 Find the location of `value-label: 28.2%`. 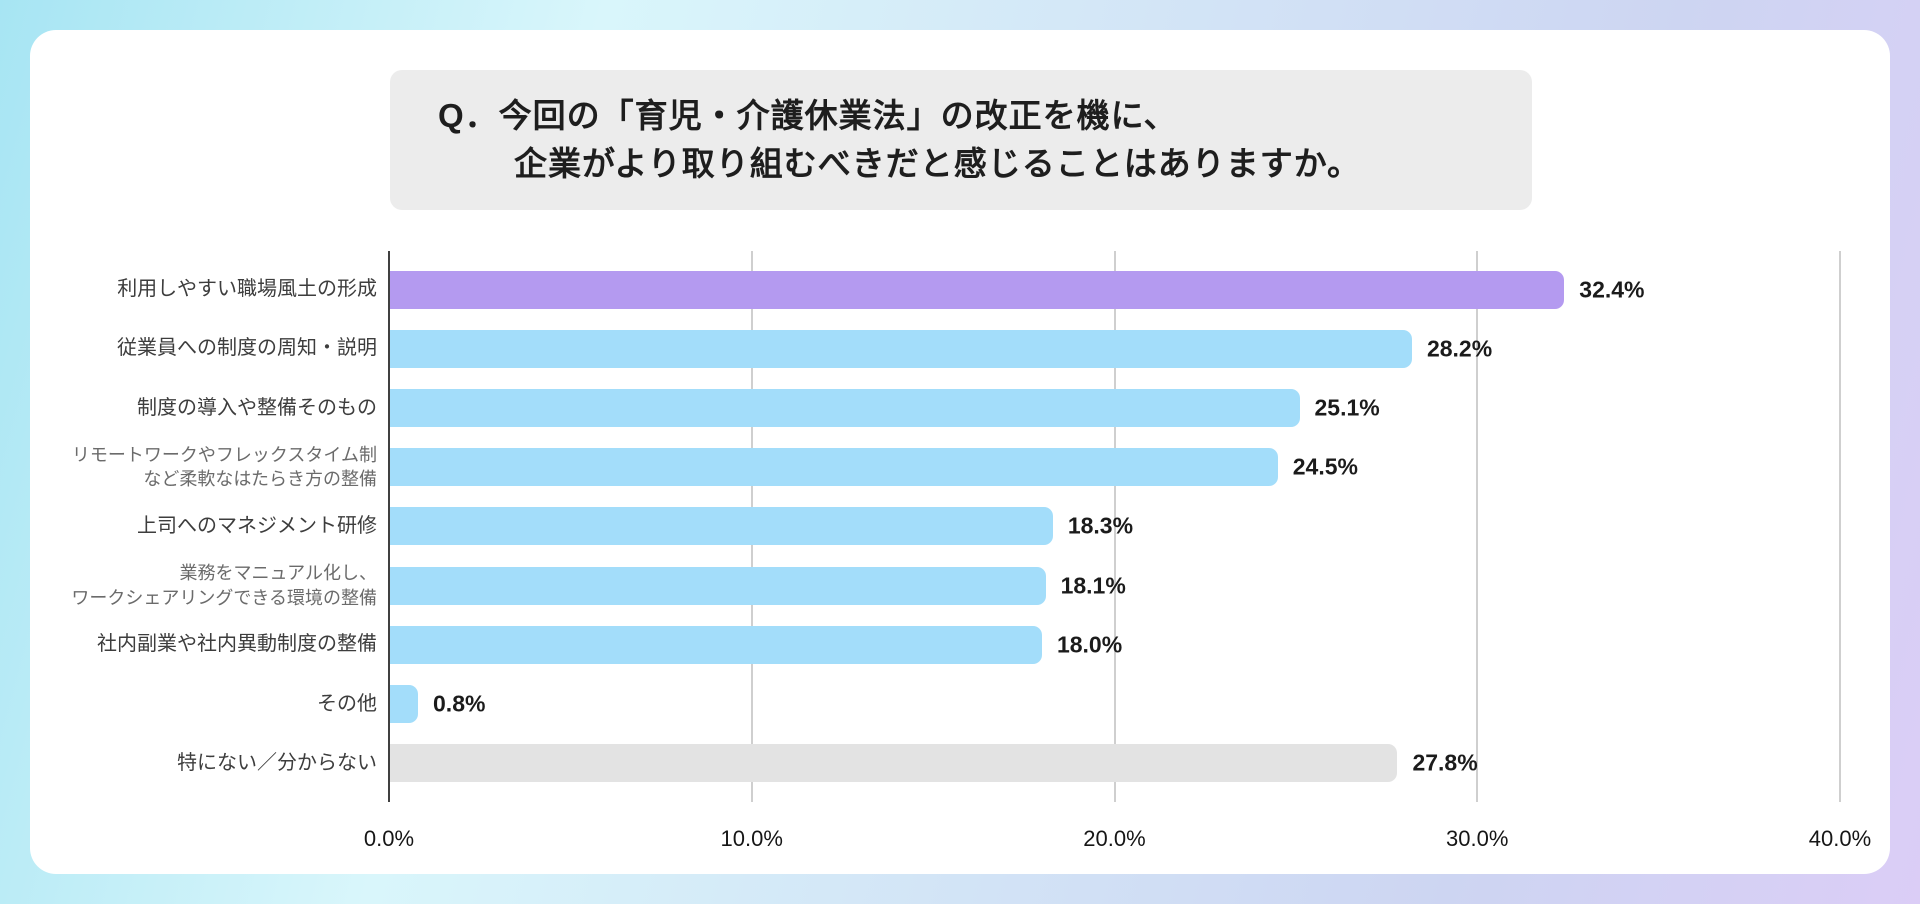

value-label: 28.2% is located at coordinates (1459, 348).